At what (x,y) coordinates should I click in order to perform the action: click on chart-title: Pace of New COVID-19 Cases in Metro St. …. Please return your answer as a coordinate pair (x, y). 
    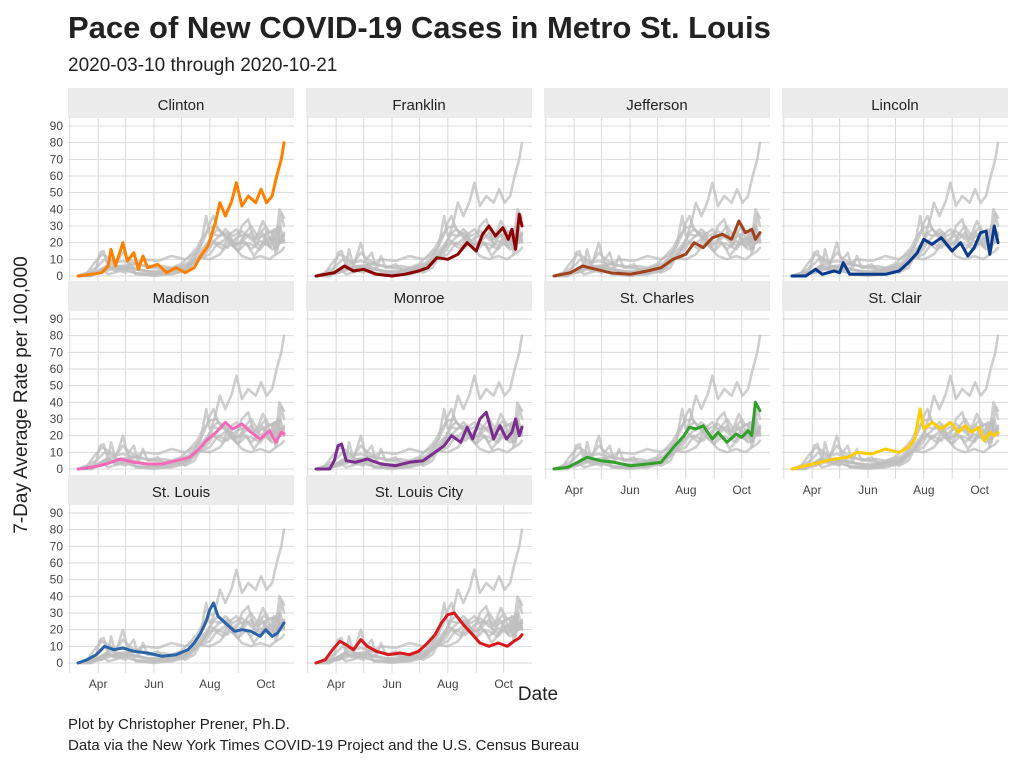
    Looking at the image, I should click on (419, 27).